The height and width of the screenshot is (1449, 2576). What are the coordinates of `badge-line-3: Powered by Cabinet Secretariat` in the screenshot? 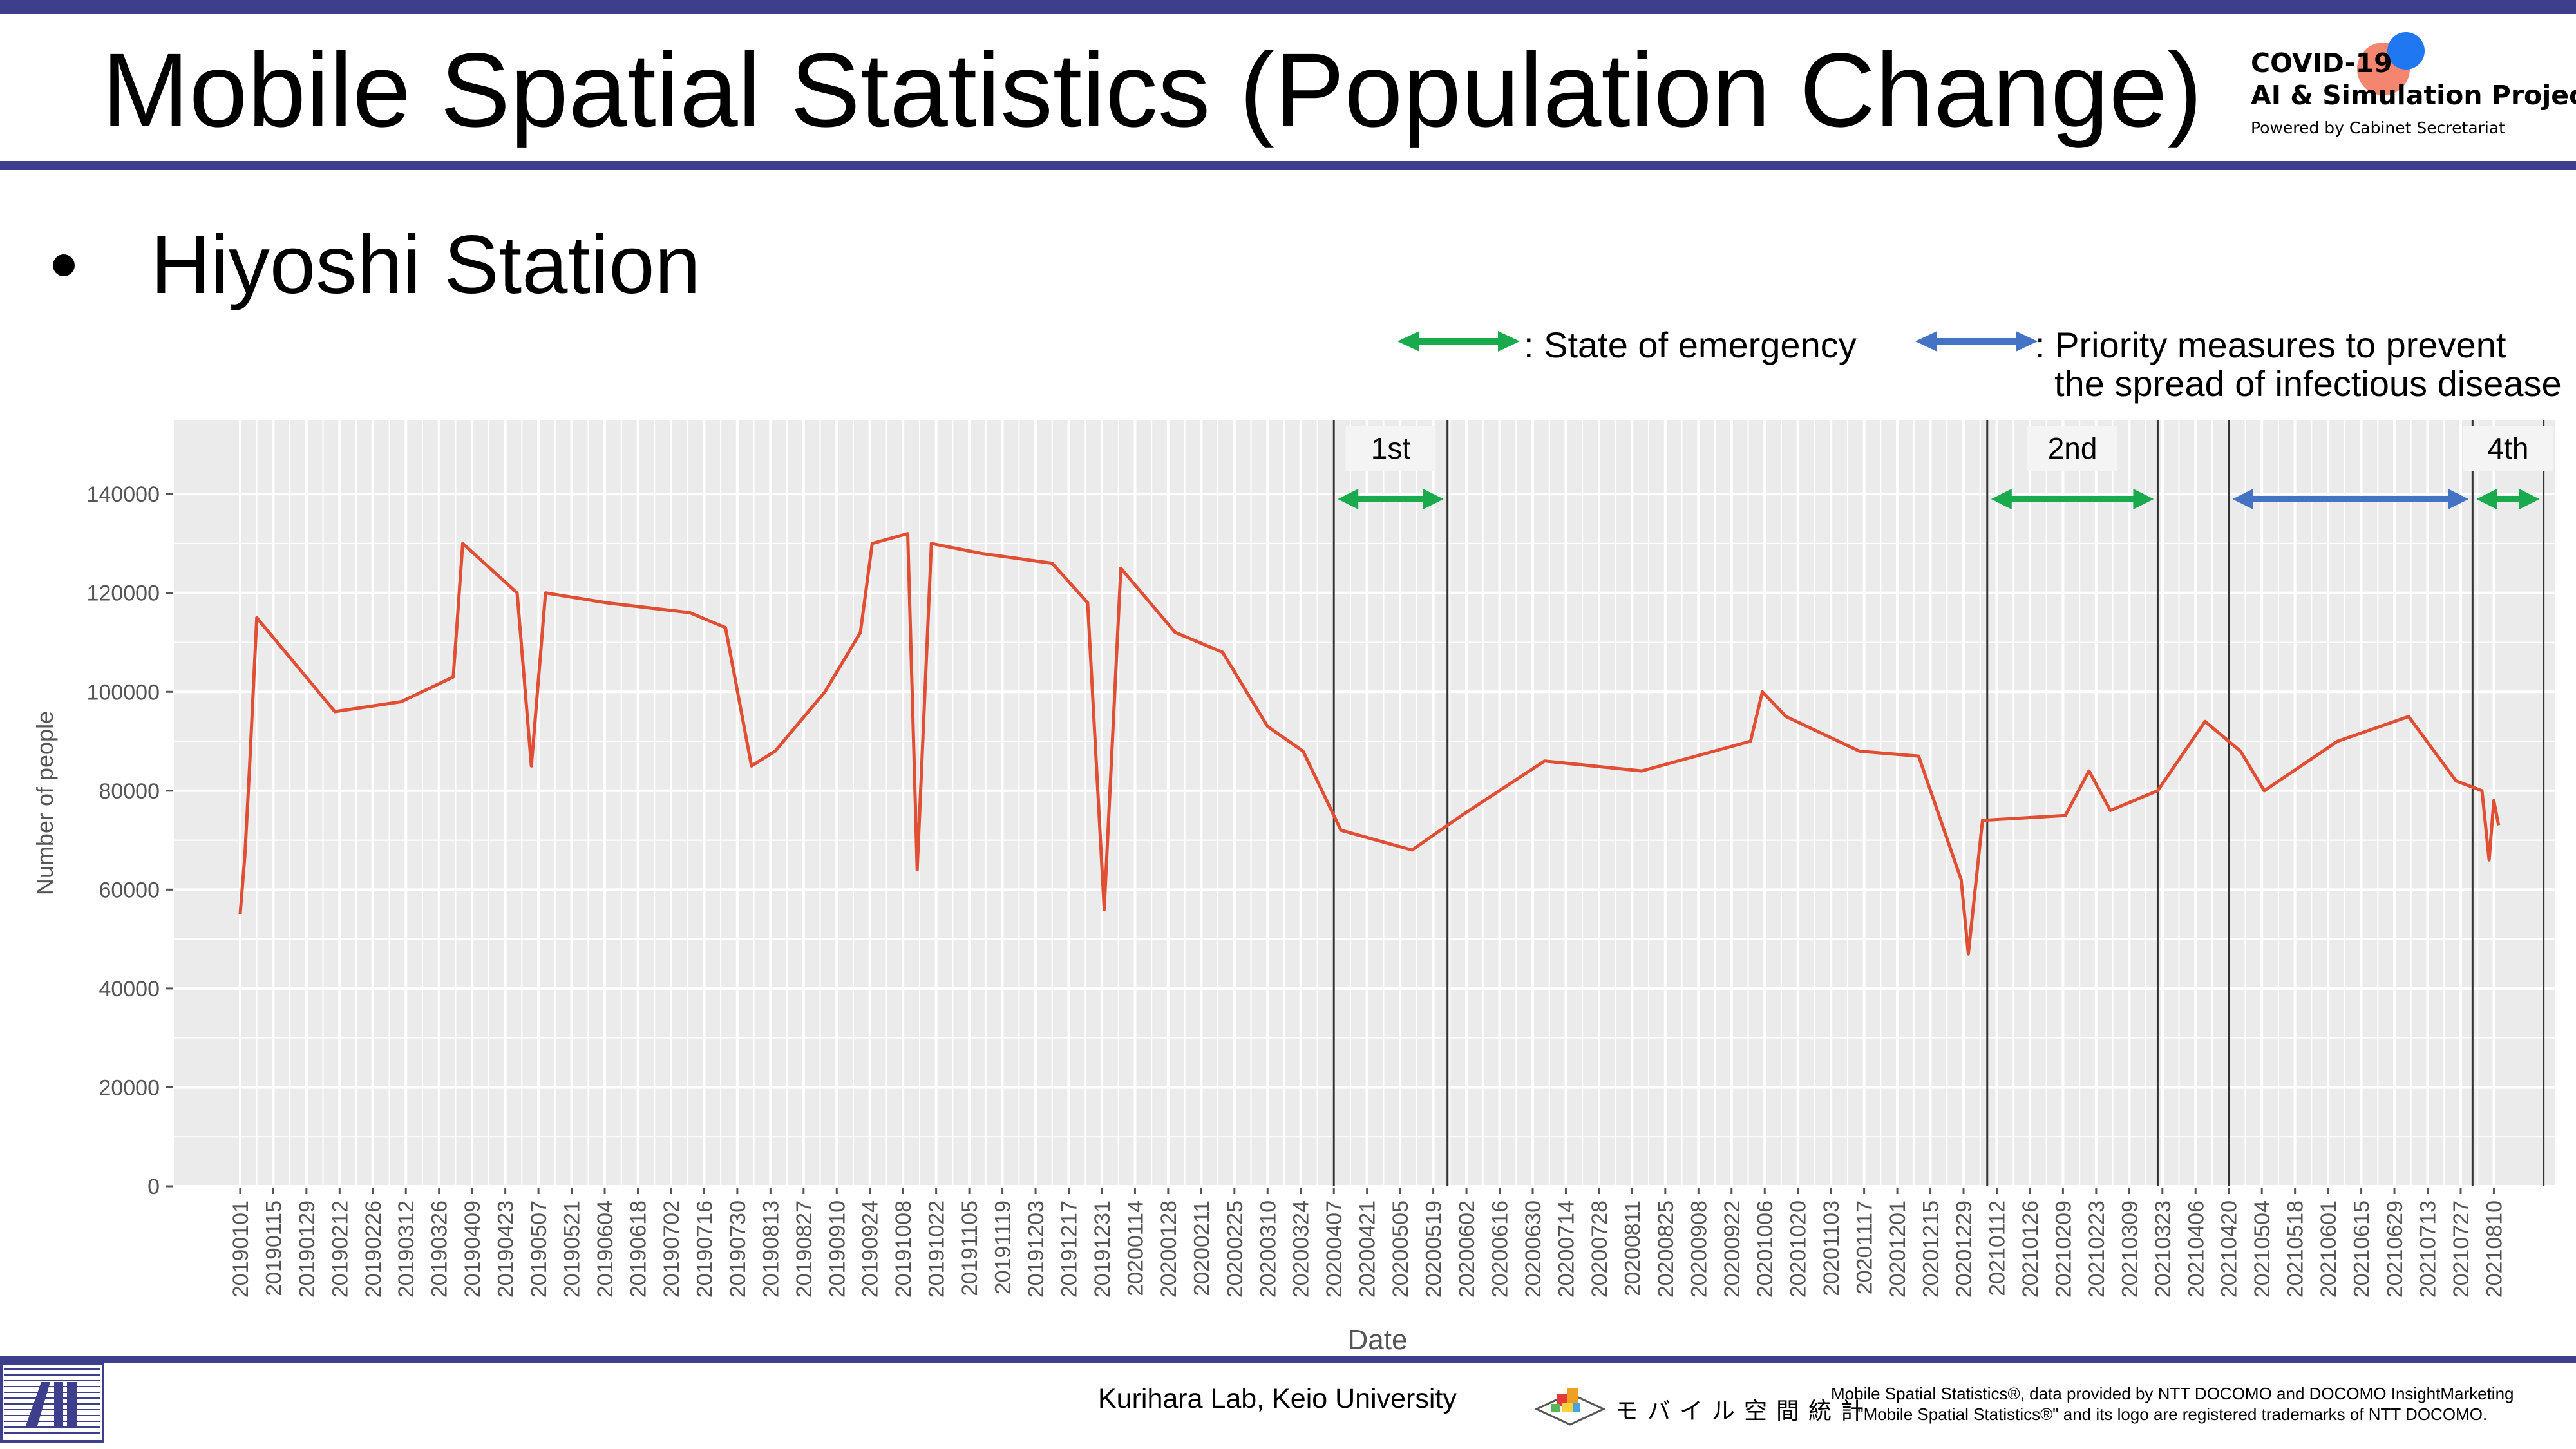 It's located at (2378, 128).